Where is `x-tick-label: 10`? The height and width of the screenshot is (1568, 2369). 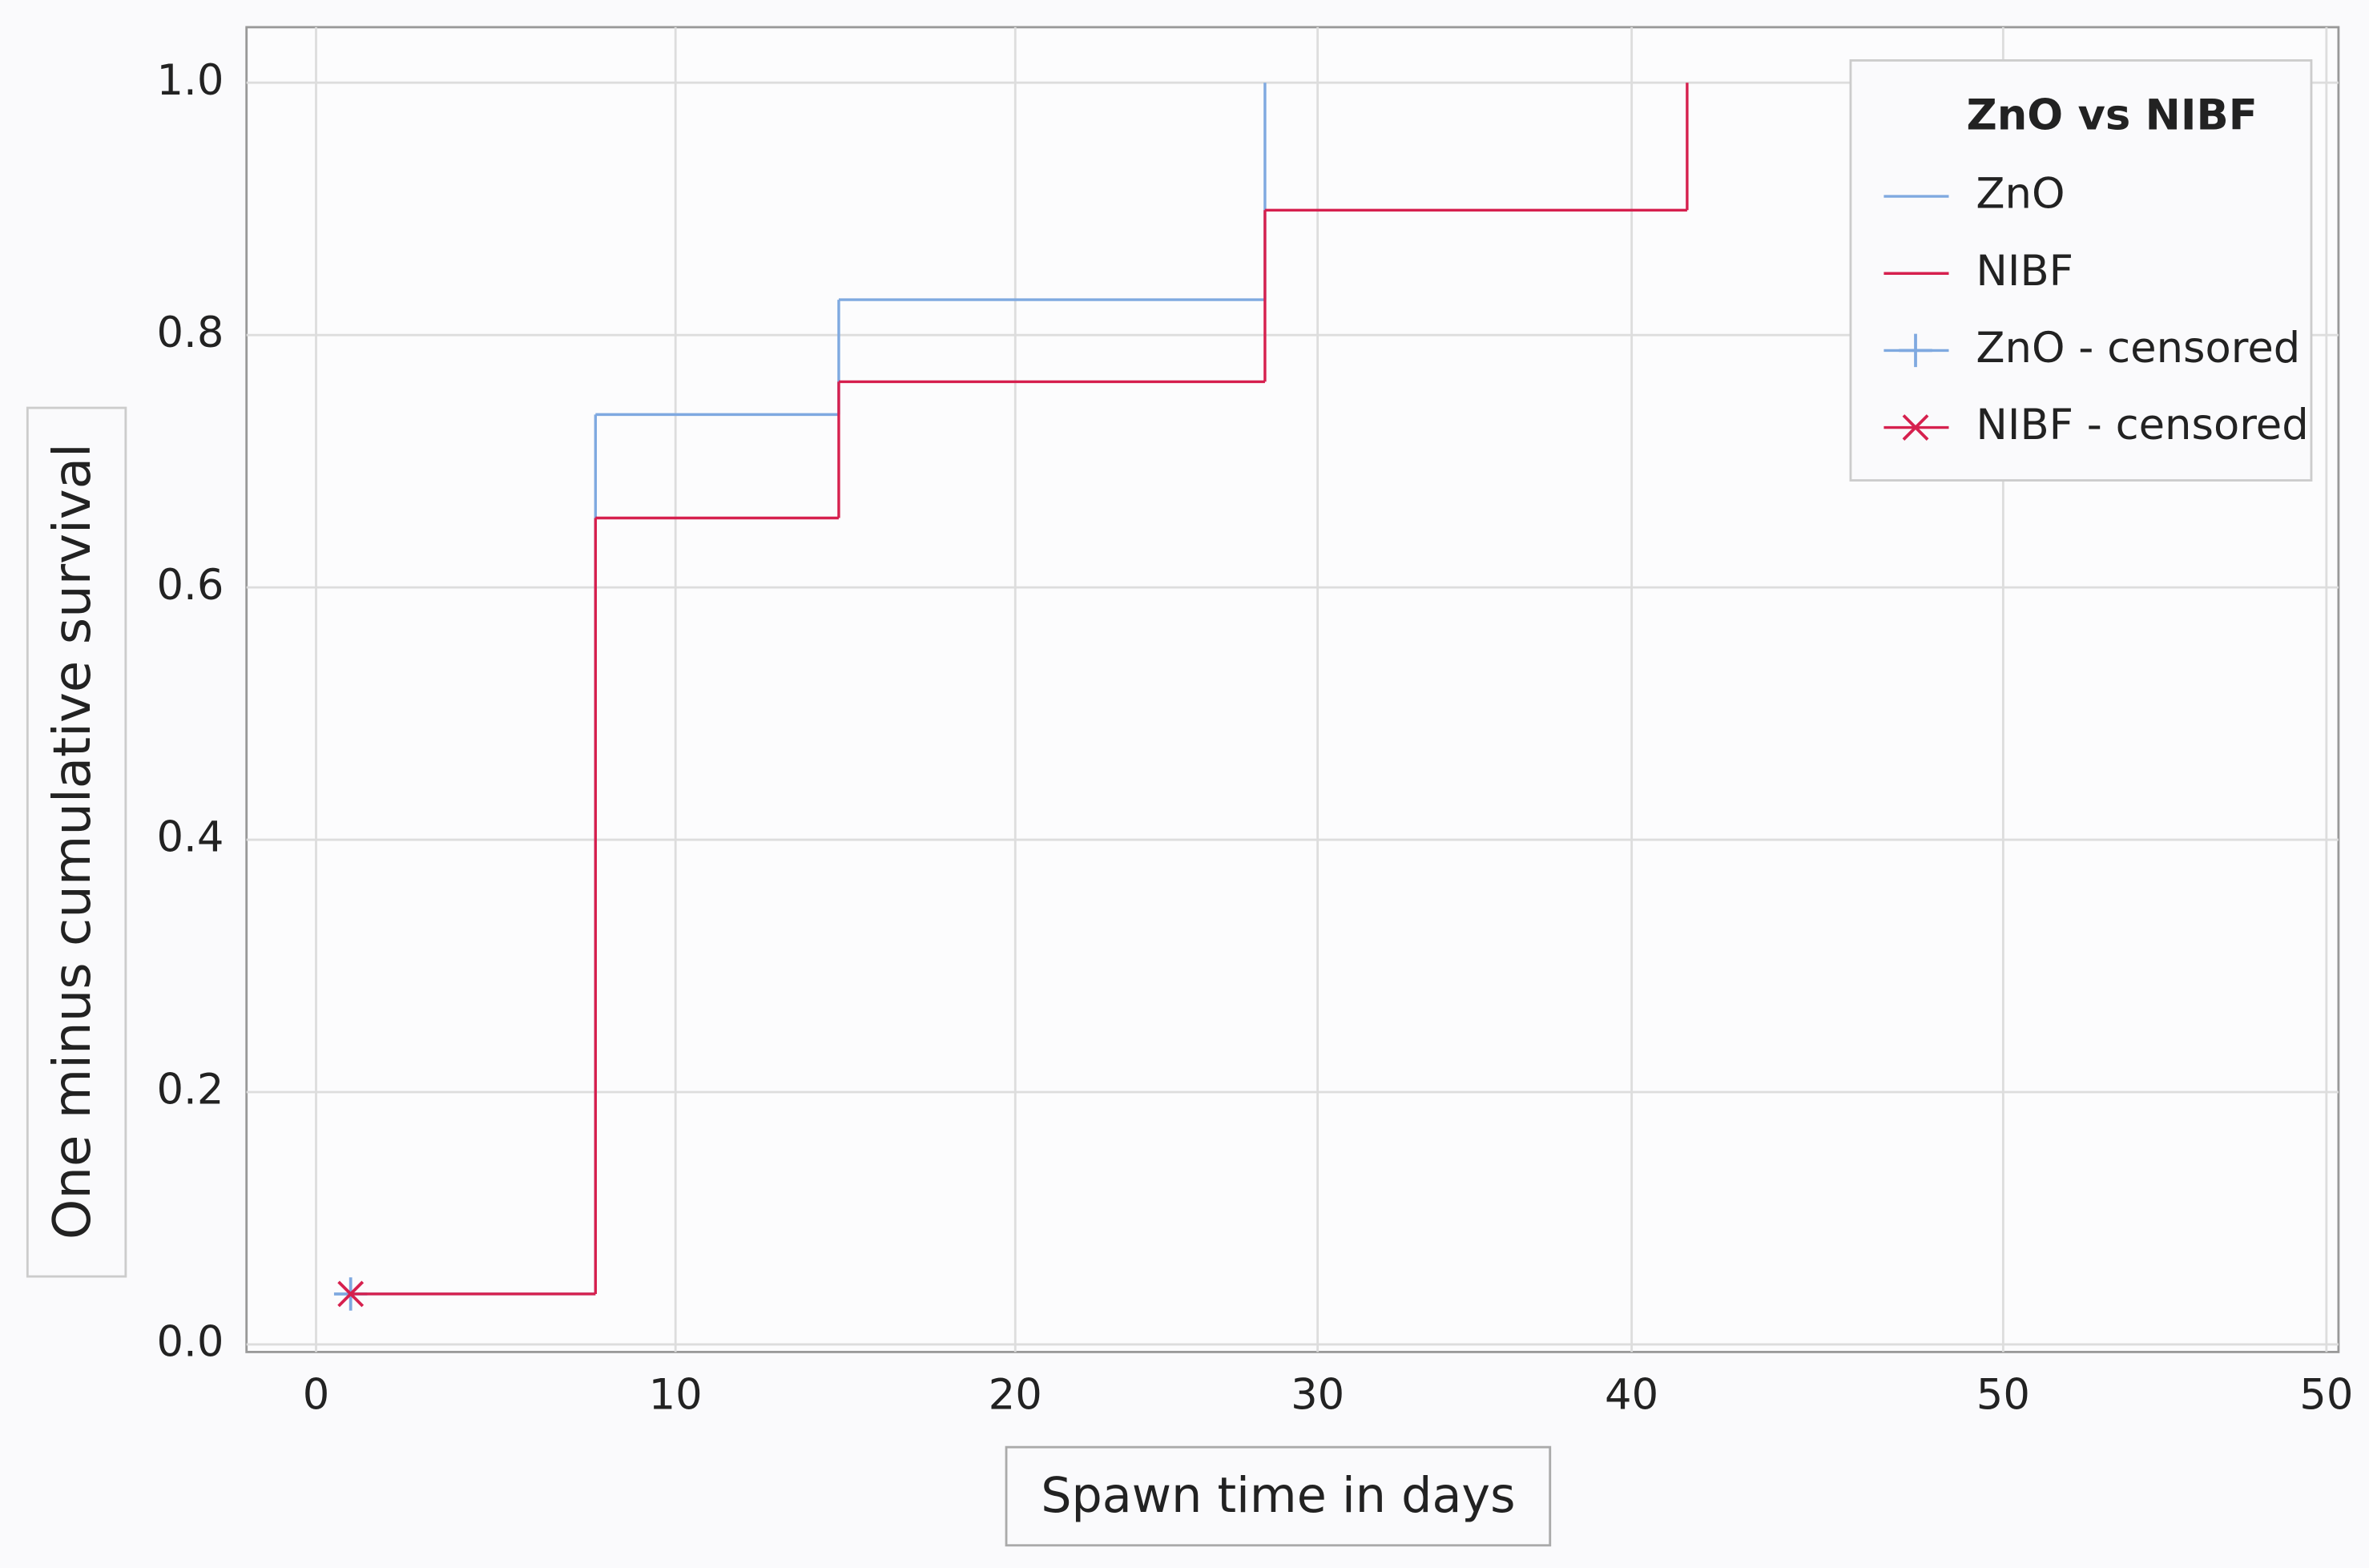
x-tick-label: 10 is located at coordinates (676, 1395).